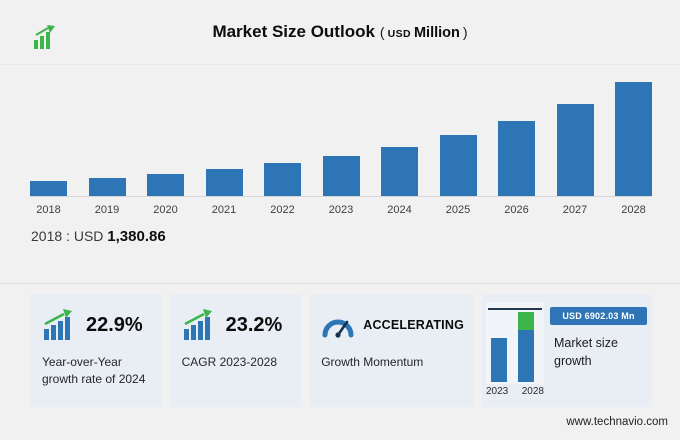 Image resolution: width=680 pixels, height=440 pixels. Describe the element at coordinates (235, 350) in the screenshot. I see `card-cagr: 23.2% CAGR 2023-2028` at that location.